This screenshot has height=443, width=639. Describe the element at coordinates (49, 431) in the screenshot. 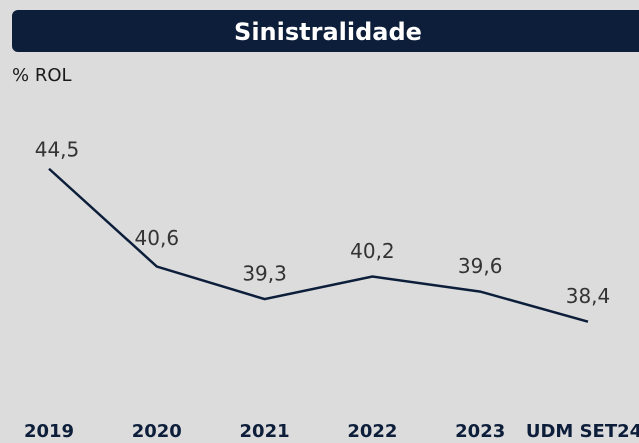

I see `x-tick-label: 2019` at that location.